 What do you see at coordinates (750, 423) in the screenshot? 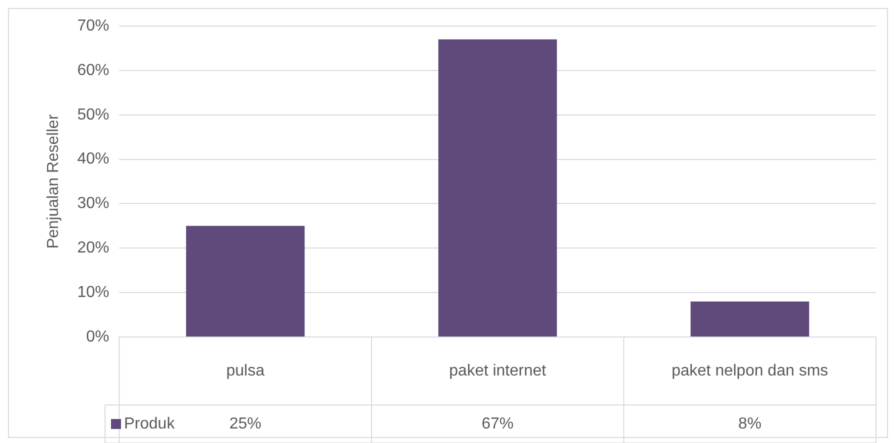
I see `data-label: 8%` at bounding box center [750, 423].